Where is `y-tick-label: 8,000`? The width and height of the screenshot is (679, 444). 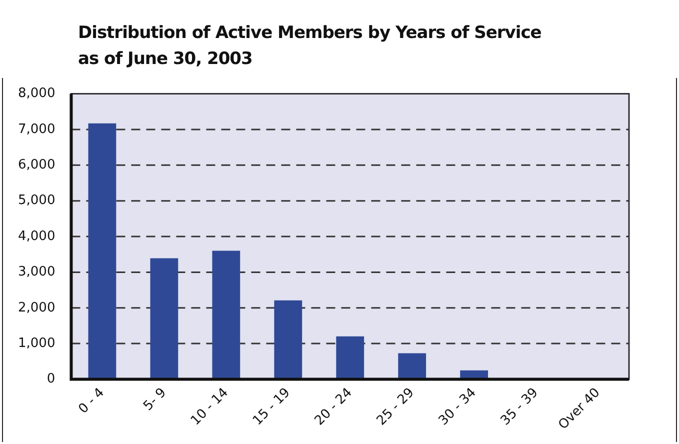
y-tick-label: 8,000 is located at coordinates (37, 94).